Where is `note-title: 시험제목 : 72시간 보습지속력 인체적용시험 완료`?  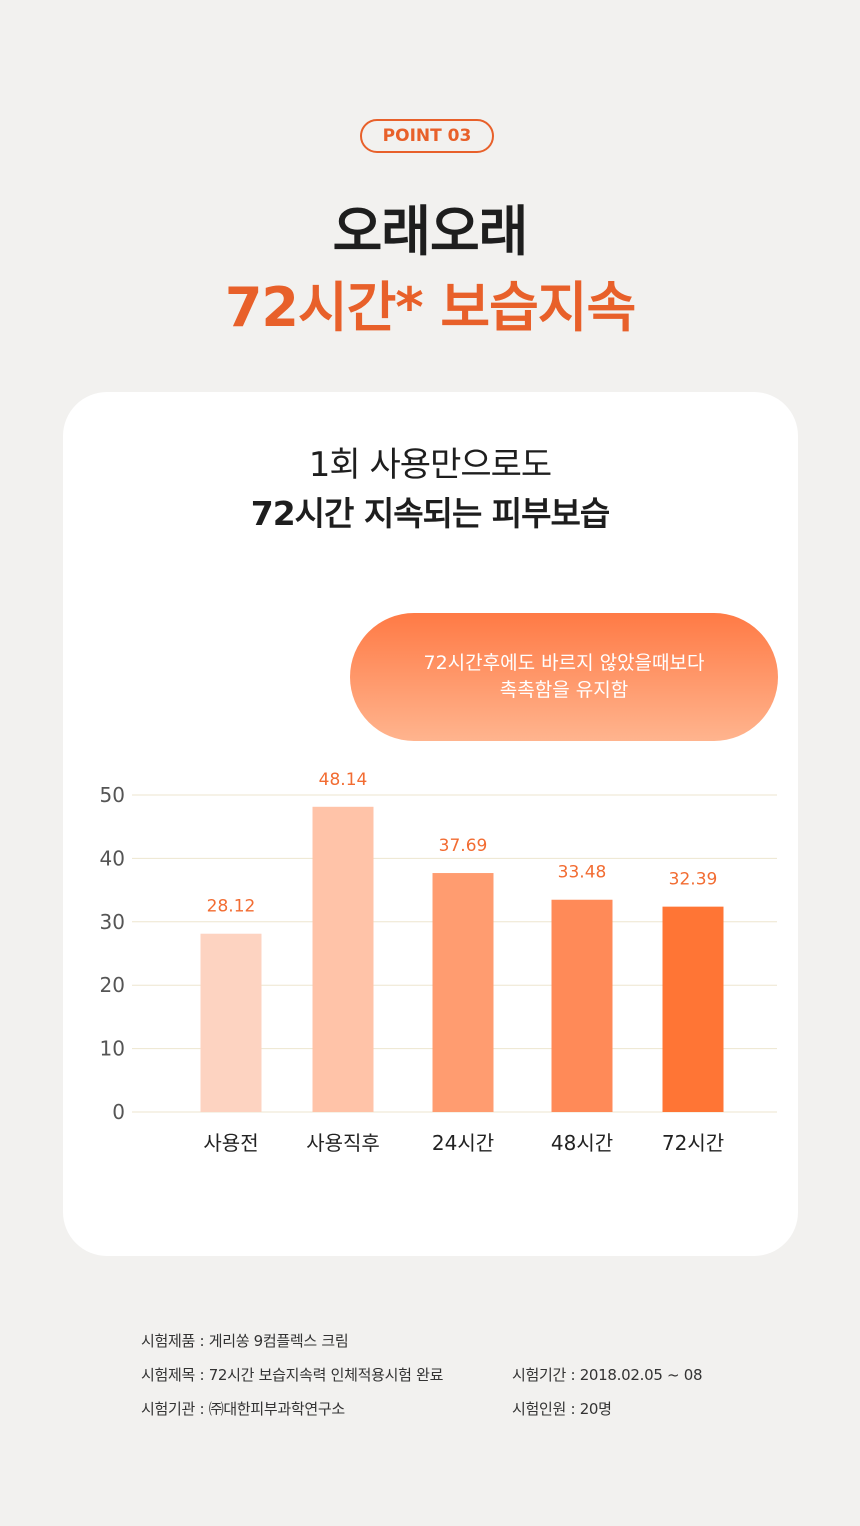
note-title: 시험제목 : 72시간 보습지속력 인체적용시험 완료 is located at coordinates (292, 1375).